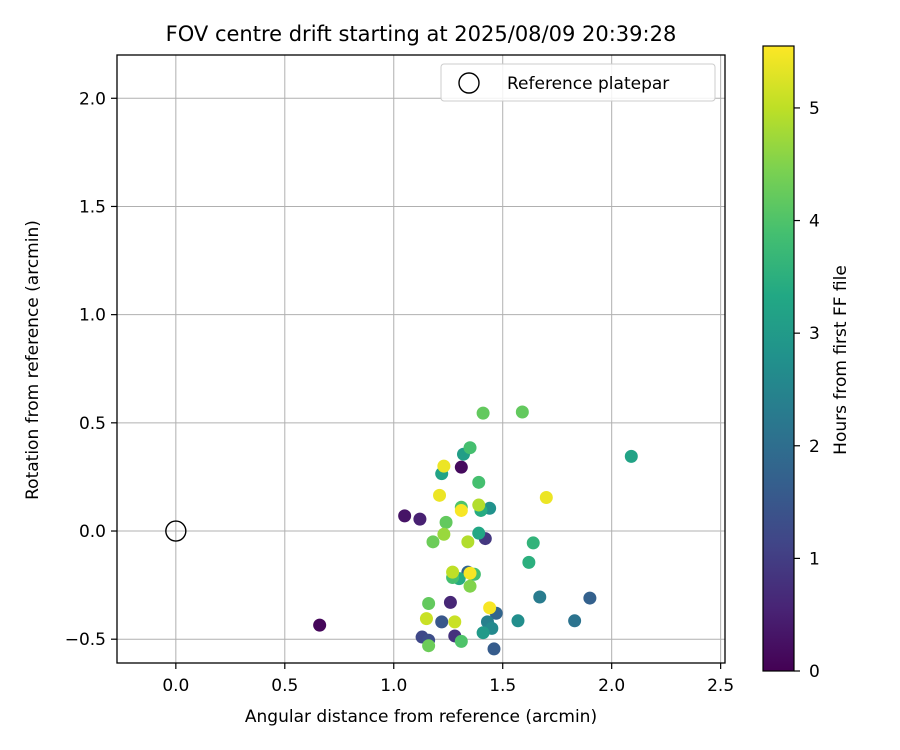 This screenshot has width=900, height=750. Describe the element at coordinates (92, 207) in the screenshot. I see `y-tick-label: 1.5` at that location.